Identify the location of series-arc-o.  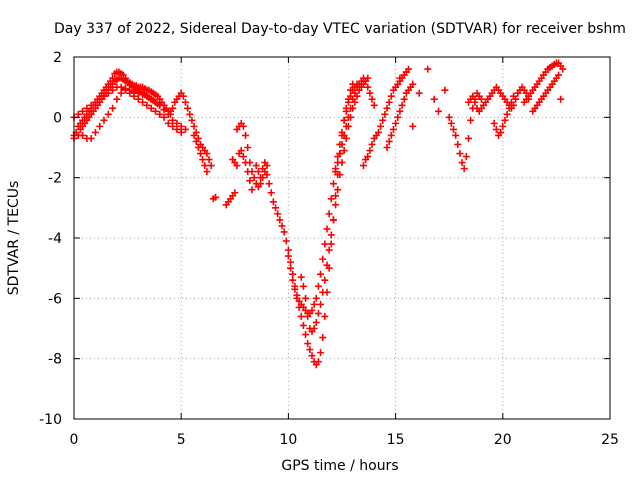
(465, 131).